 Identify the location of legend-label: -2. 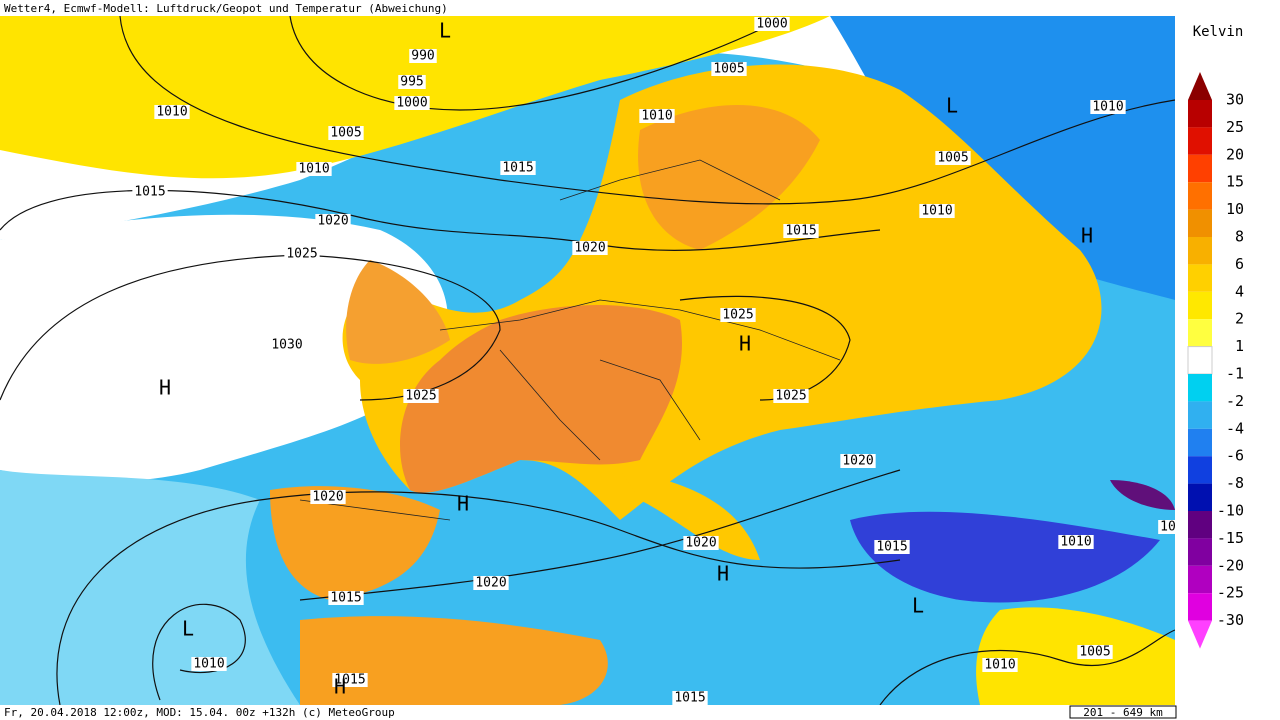
(1235, 401).